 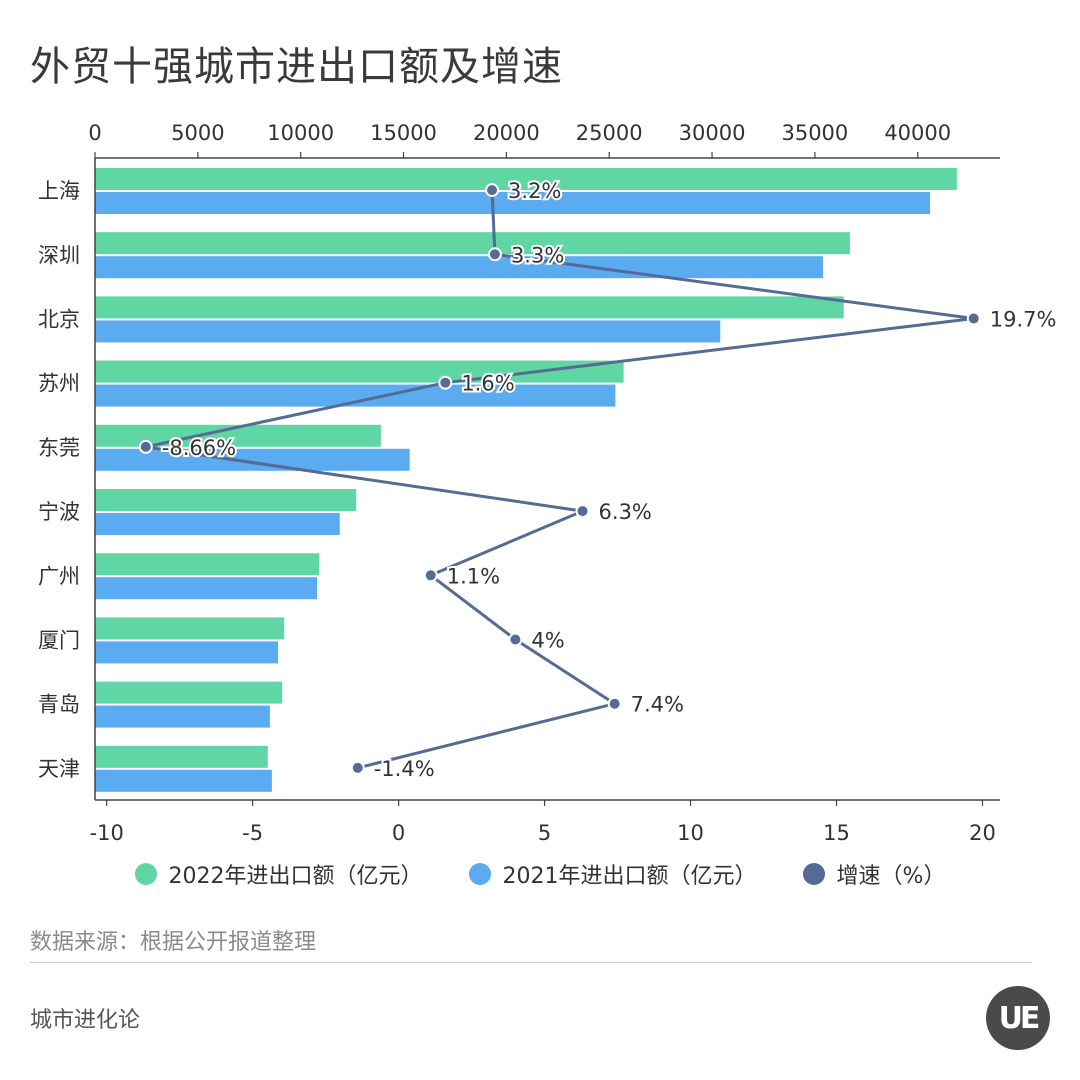 I want to click on category-label-7: 厦门, so click(x=59, y=641).